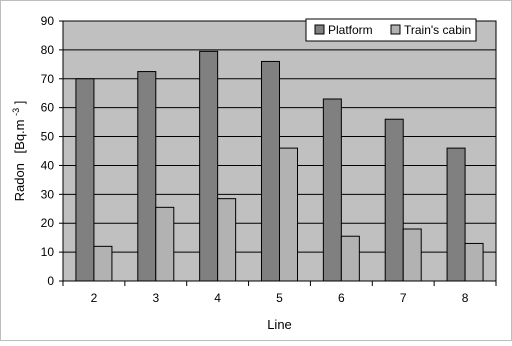  What do you see at coordinates (279, 324) in the screenshot?
I see `x-axis-title: Line` at bounding box center [279, 324].